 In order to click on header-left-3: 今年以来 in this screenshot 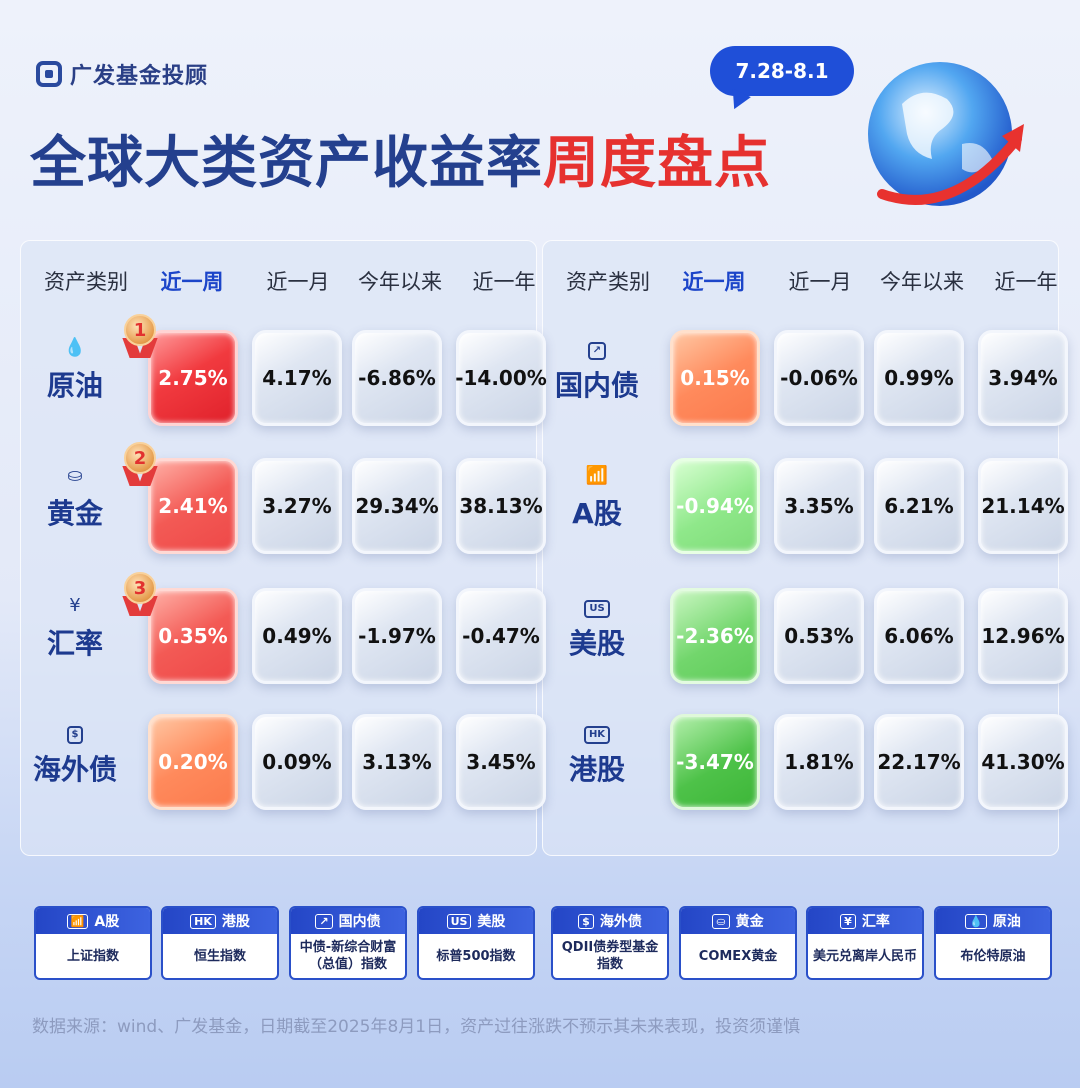, I will do `click(400, 282)`.